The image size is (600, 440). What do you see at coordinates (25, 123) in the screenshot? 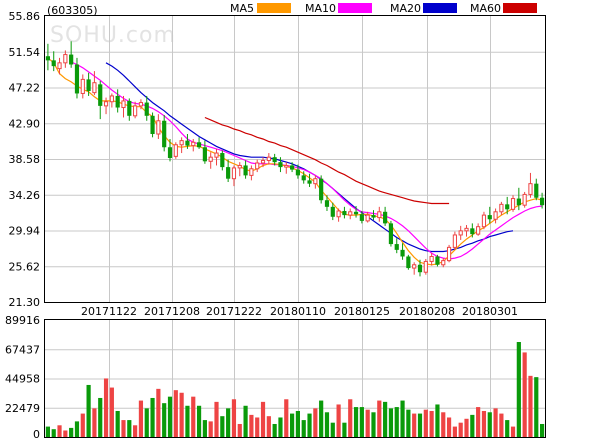
I see `price-tick-label: 42.90` at bounding box center [25, 123].